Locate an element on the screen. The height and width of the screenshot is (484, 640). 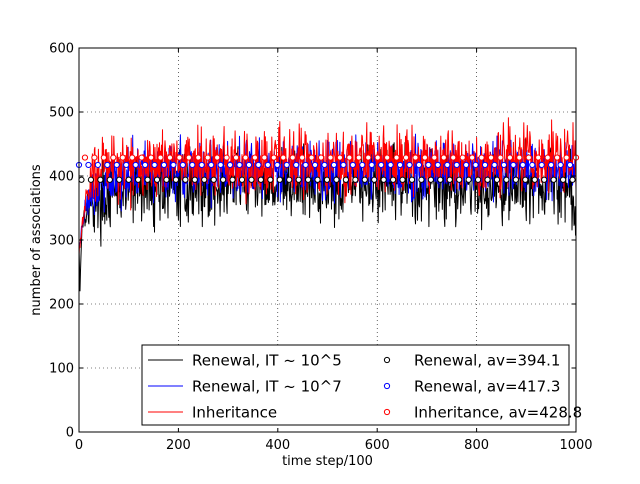
legend-label: Renewal, av=394.1 is located at coordinates (487, 361).